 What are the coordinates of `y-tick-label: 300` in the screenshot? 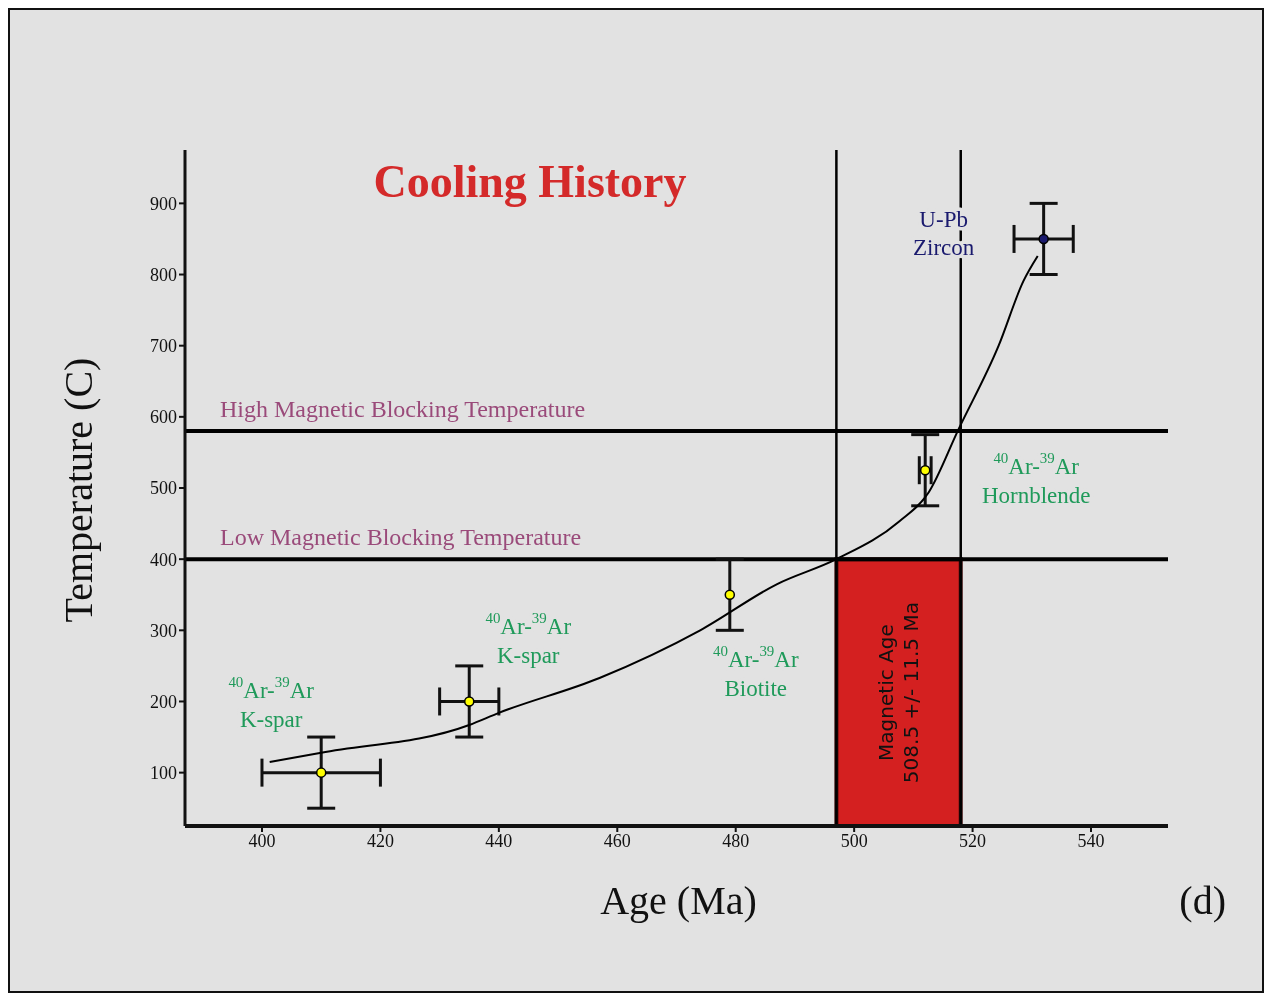 It's located at (163, 630).